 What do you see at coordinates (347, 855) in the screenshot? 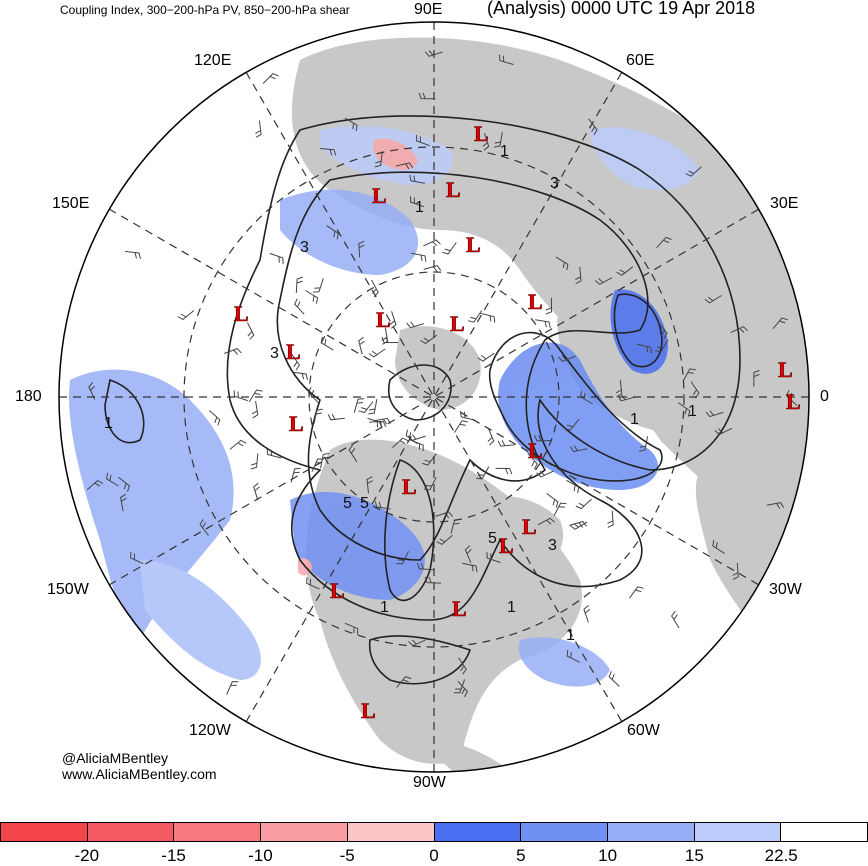
I see `colorbar-tick-label: -5` at bounding box center [347, 855].